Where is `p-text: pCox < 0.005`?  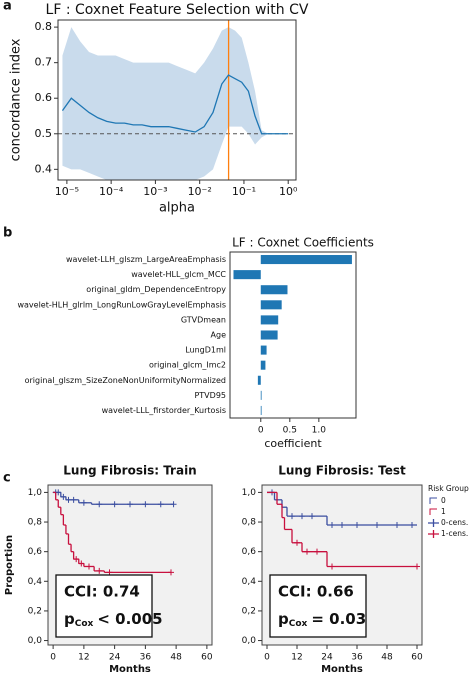
p-text: pCox < 0.005 is located at coordinates (113, 619).